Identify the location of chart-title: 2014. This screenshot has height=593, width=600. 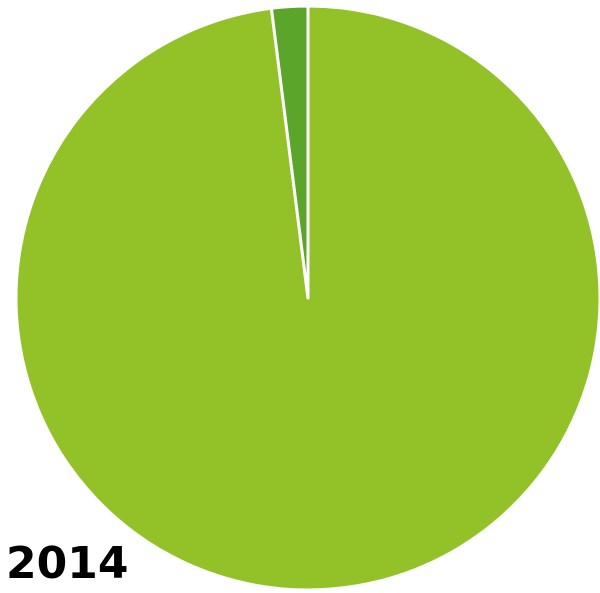
(67, 563).